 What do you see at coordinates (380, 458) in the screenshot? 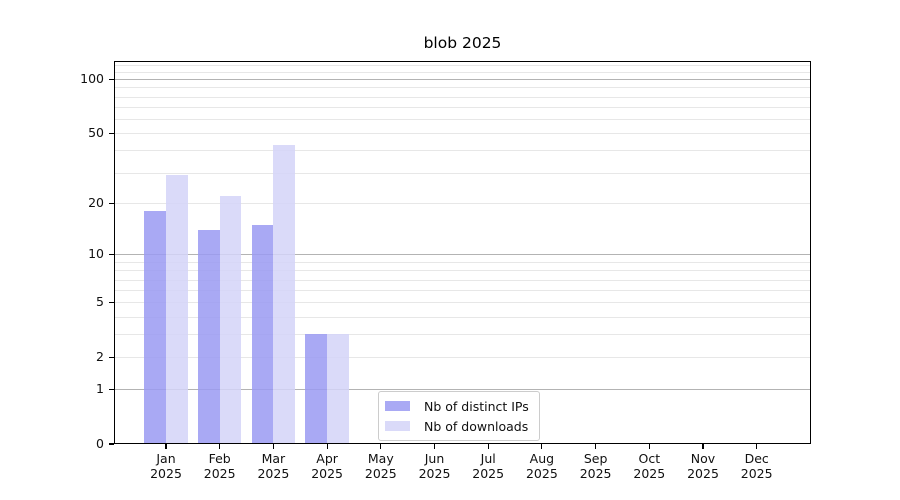
I see `x-tick-month: May` at bounding box center [380, 458].